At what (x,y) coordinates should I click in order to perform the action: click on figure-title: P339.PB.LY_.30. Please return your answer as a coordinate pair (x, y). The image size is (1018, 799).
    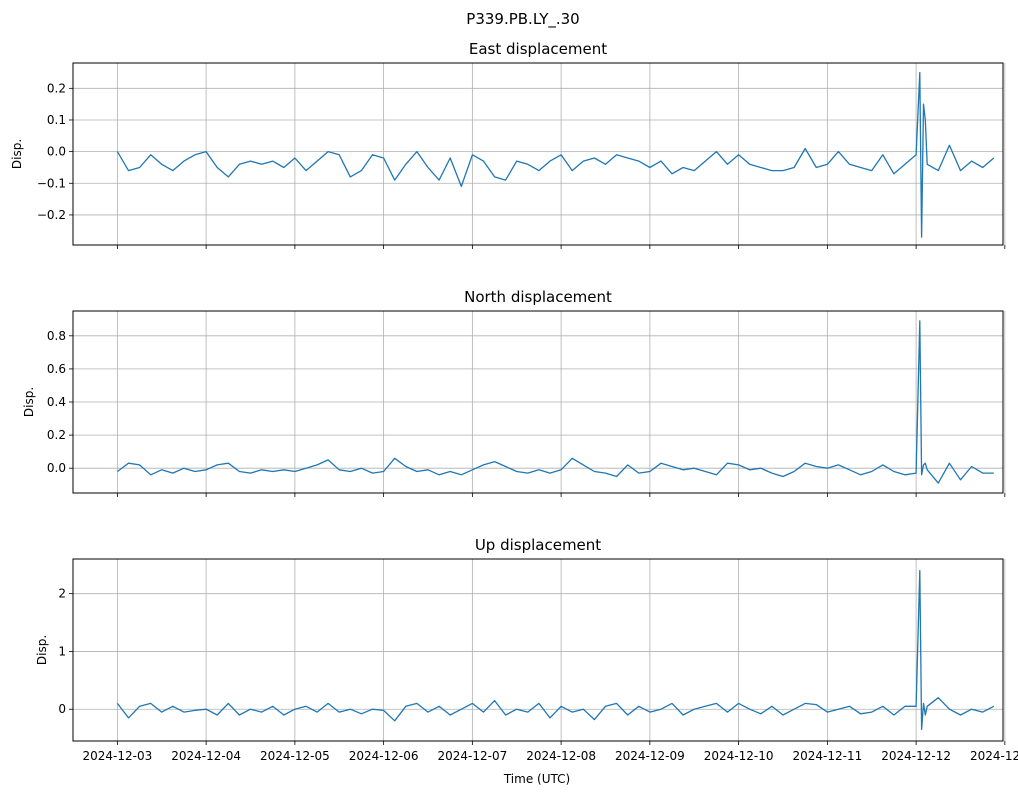
    Looking at the image, I should click on (522, 19).